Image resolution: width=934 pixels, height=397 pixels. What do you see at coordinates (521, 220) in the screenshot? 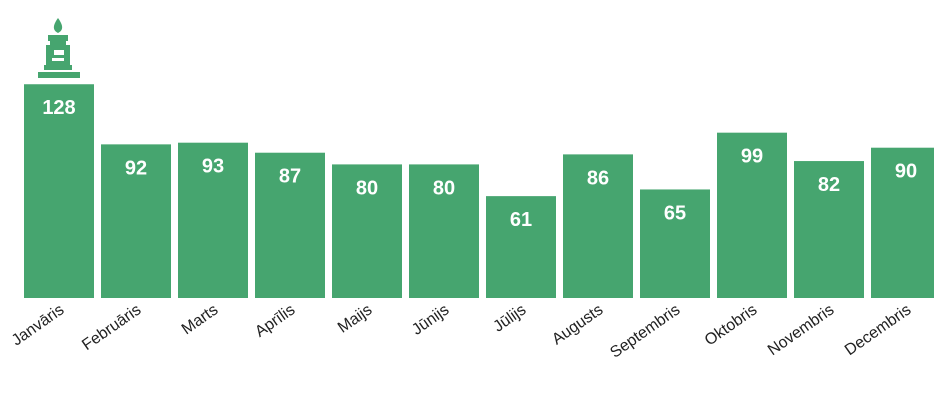
I see `bar-value-label-6: 61` at bounding box center [521, 220].